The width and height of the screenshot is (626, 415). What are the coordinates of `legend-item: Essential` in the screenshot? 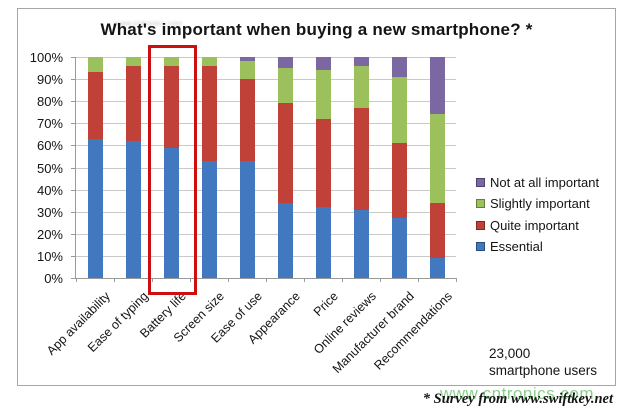 It's located at (509, 246).